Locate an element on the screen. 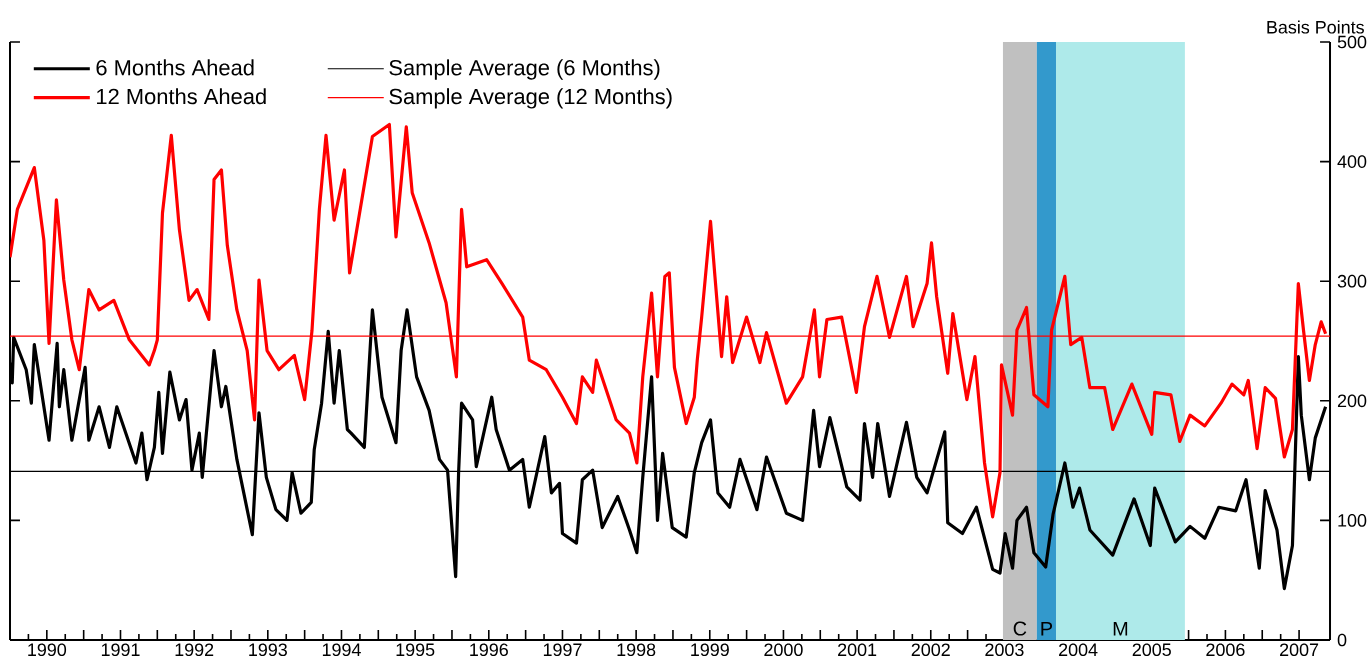  legend-label: 6 Months Ahead is located at coordinates (175, 67).